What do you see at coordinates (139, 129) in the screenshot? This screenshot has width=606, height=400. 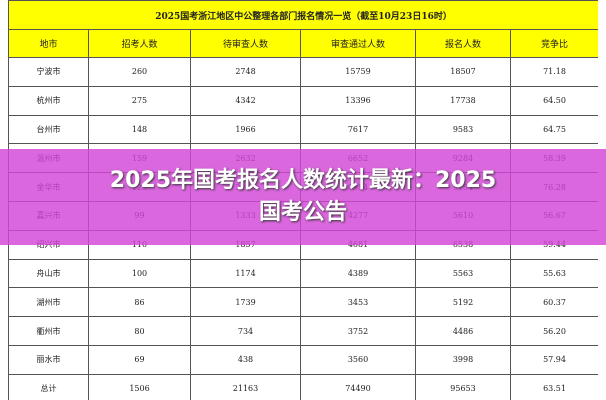 I see `table-cell: 148` at bounding box center [139, 129].